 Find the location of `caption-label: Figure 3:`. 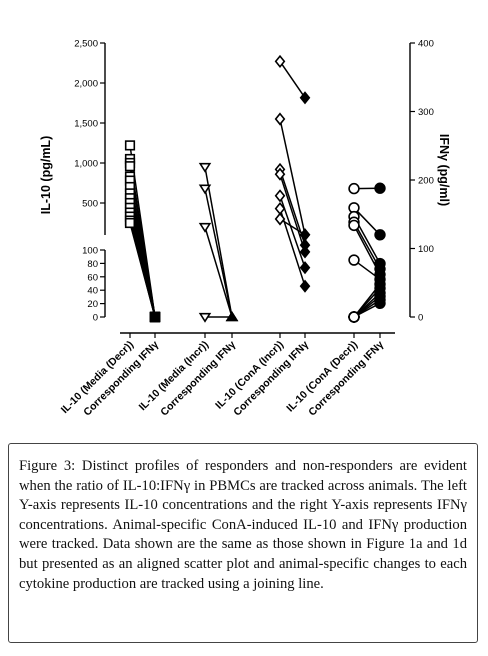

caption-label: Figure 3: is located at coordinates (47, 466).